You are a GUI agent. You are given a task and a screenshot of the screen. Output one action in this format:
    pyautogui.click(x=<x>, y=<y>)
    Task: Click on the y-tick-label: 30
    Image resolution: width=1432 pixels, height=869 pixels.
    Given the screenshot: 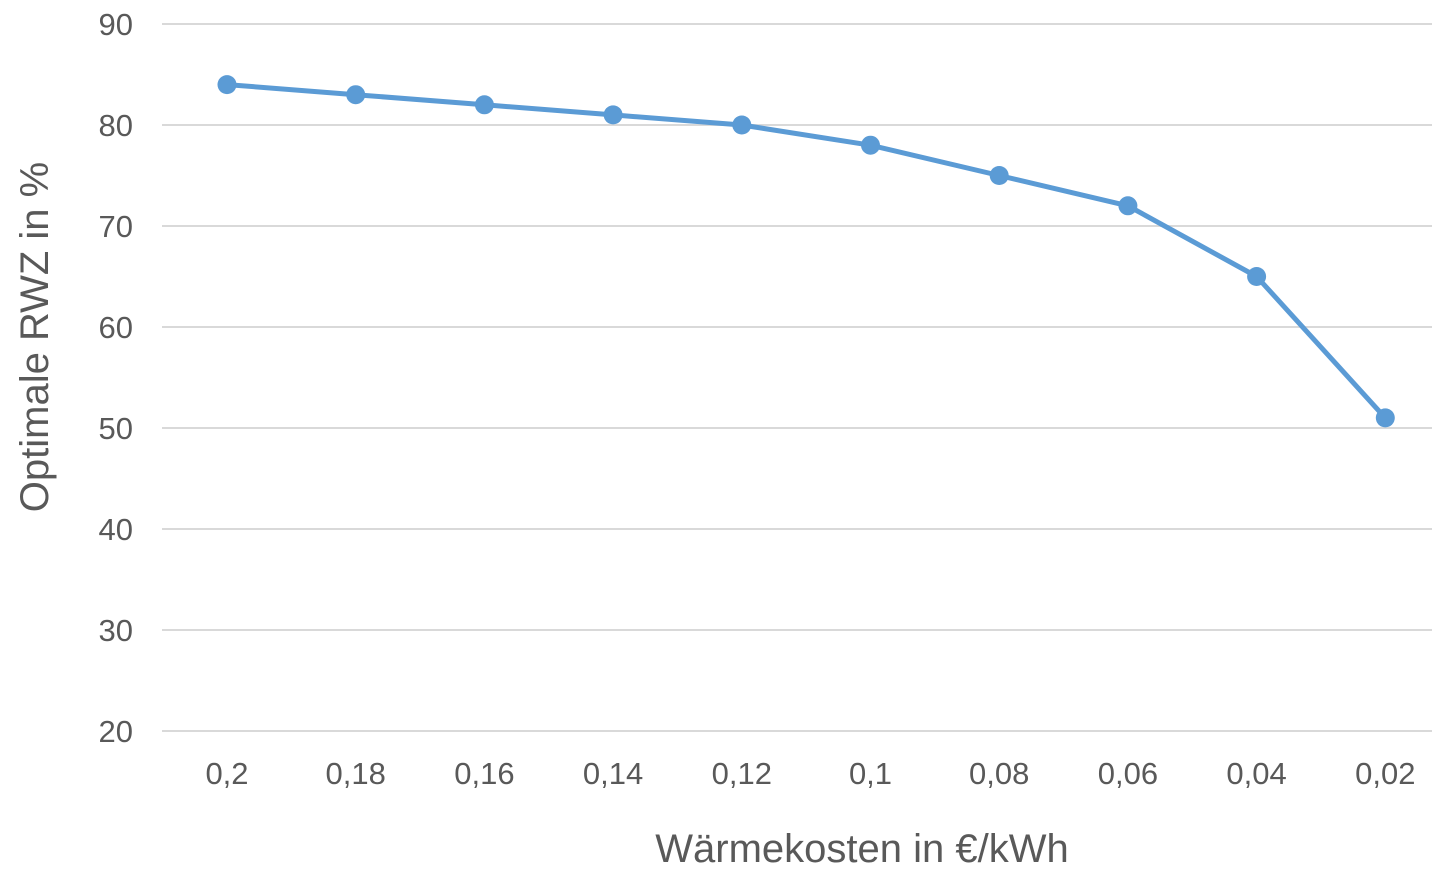 What is the action you would take?
    pyautogui.click(x=116, y=630)
    